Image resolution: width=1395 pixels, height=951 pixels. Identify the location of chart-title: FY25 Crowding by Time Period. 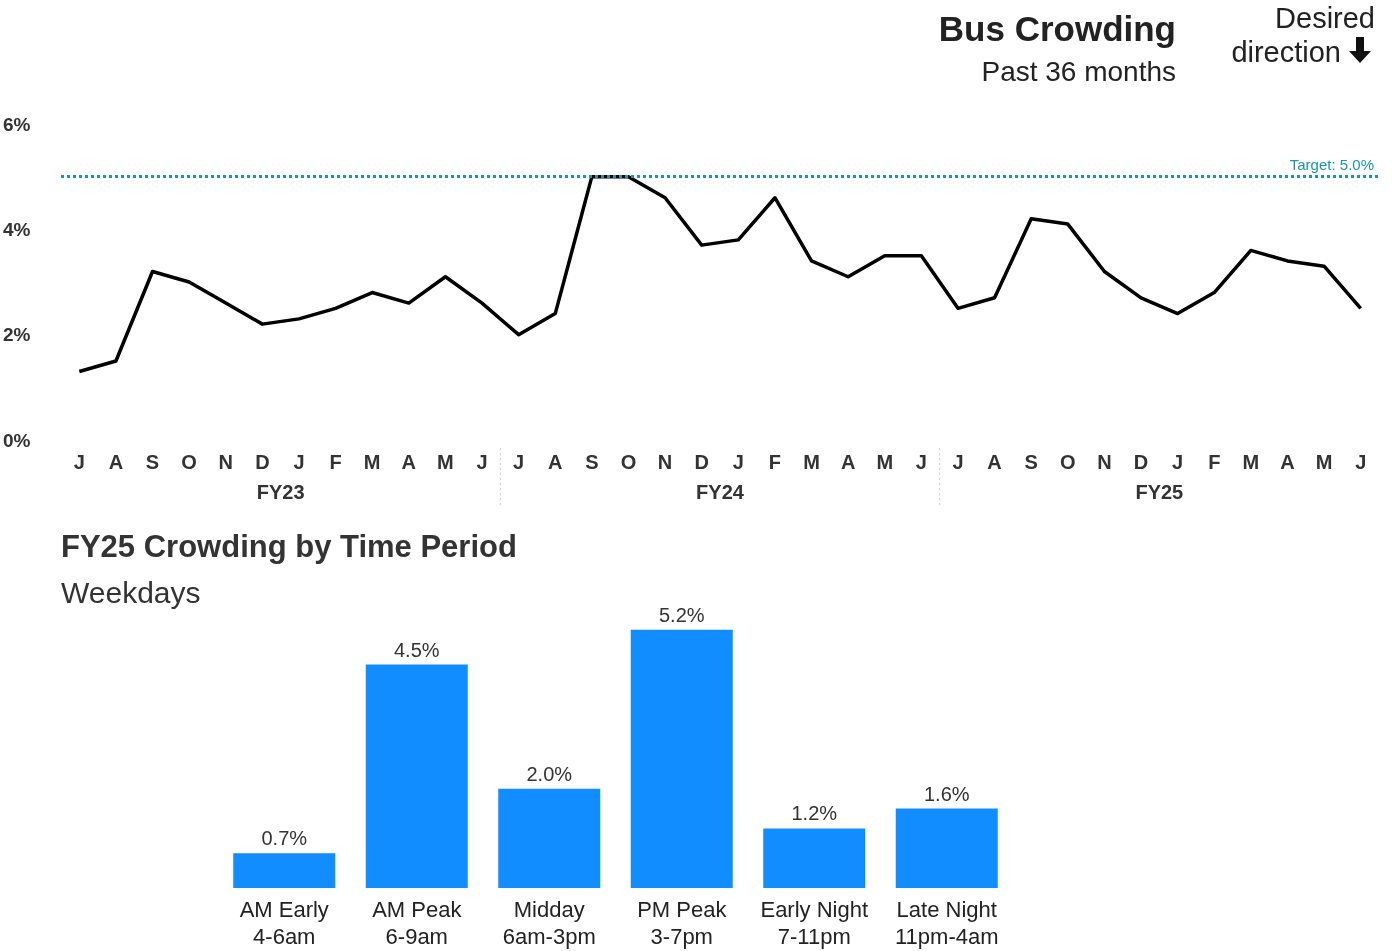
(289, 546).